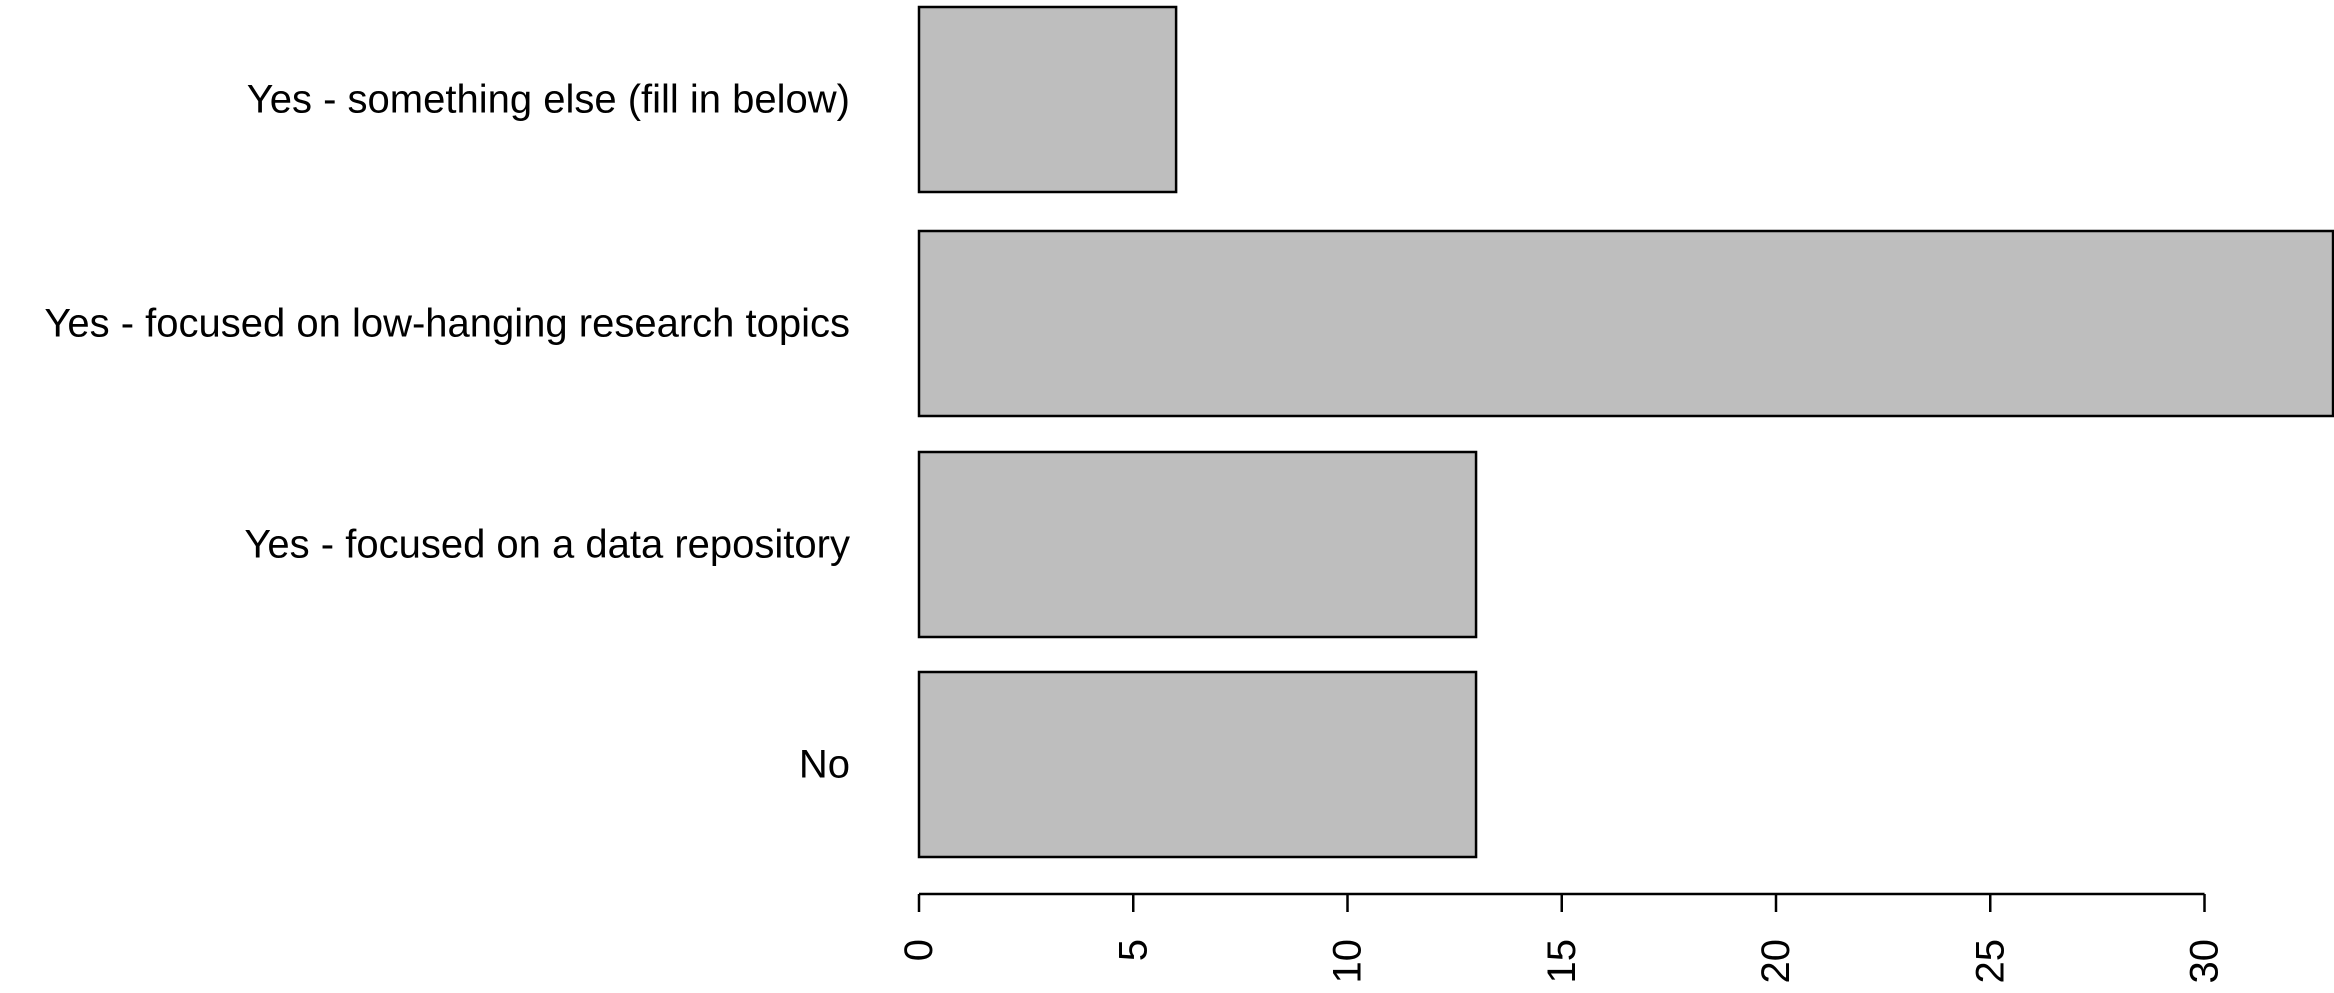  I want to click on bar-yes-something-else-fill-in-below, so click(1047, 99).